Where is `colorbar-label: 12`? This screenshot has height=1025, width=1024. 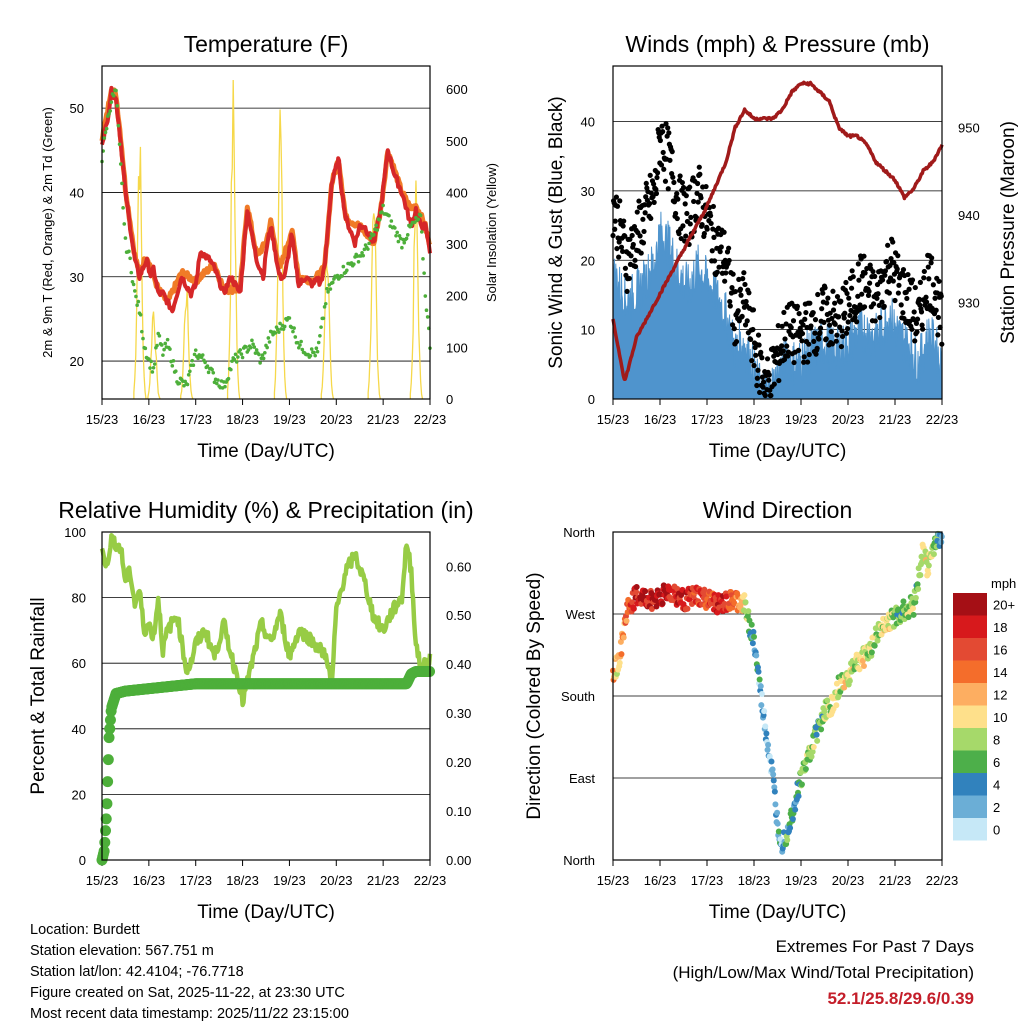 colorbar-label: 12 is located at coordinates (1000, 694).